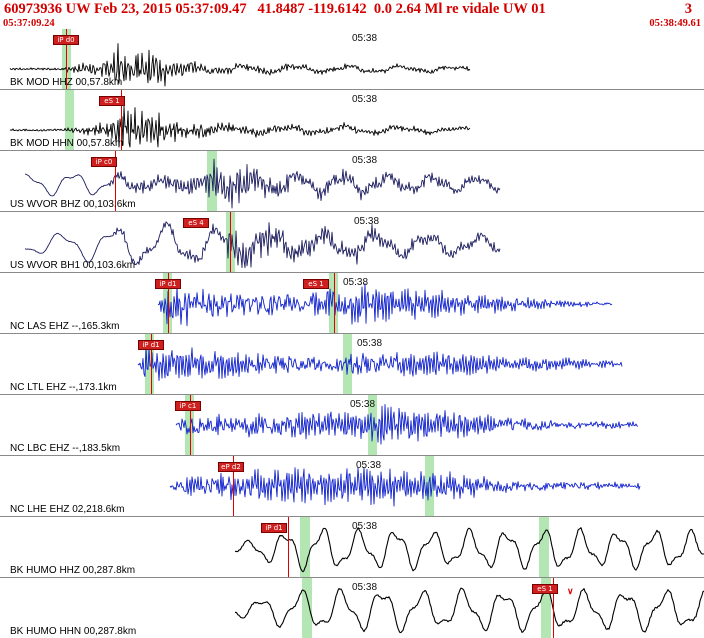 The image size is (704, 638). Describe the element at coordinates (67, 509) in the screenshot. I see `station-label: NC LHE EHZ 02,218.6km` at that location.